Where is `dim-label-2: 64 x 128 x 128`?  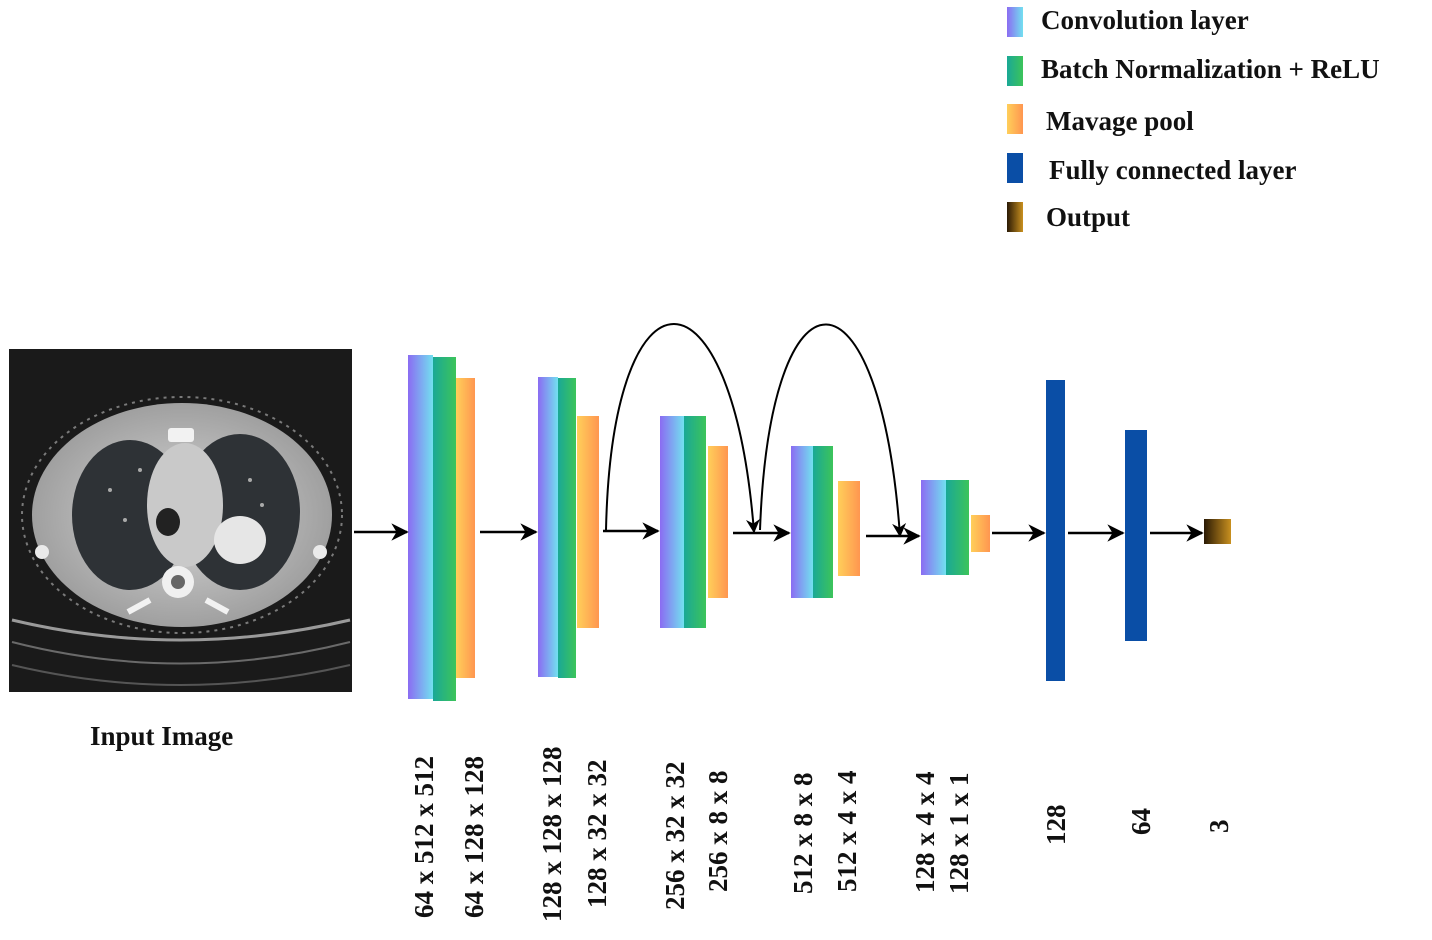 dim-label-2: 64 x 128 x 128 is located at coordinates (474, 837).